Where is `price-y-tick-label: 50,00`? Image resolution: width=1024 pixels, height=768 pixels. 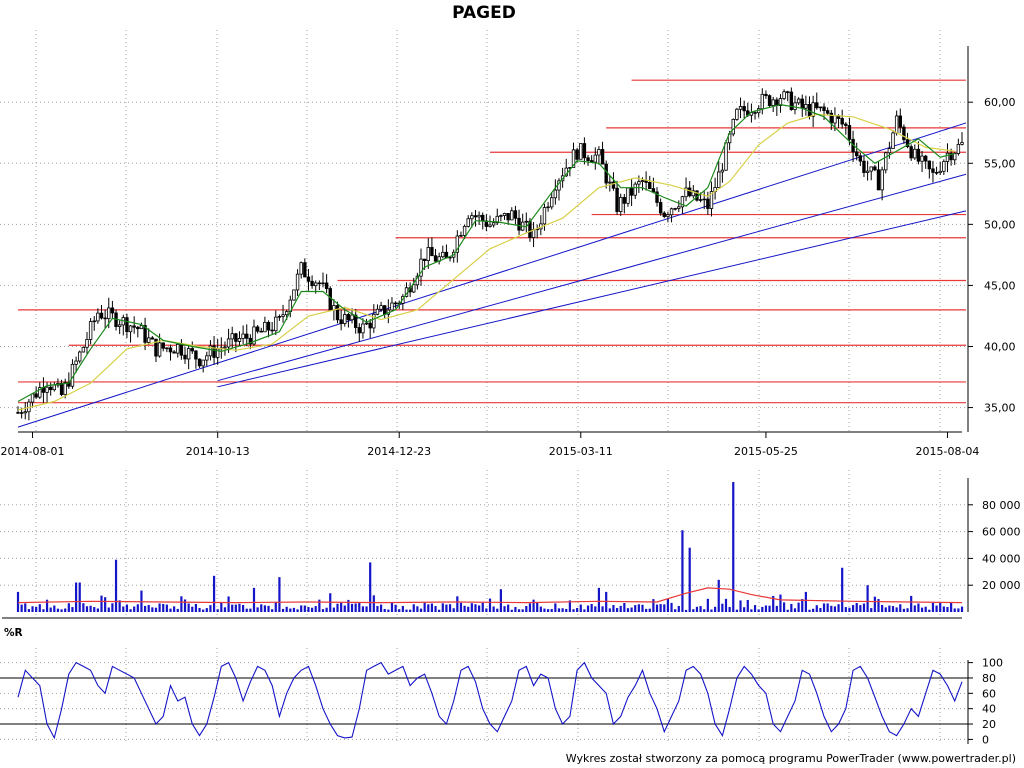
price-y-tick-label: 50,00 is located at coordinates (1000, 224).